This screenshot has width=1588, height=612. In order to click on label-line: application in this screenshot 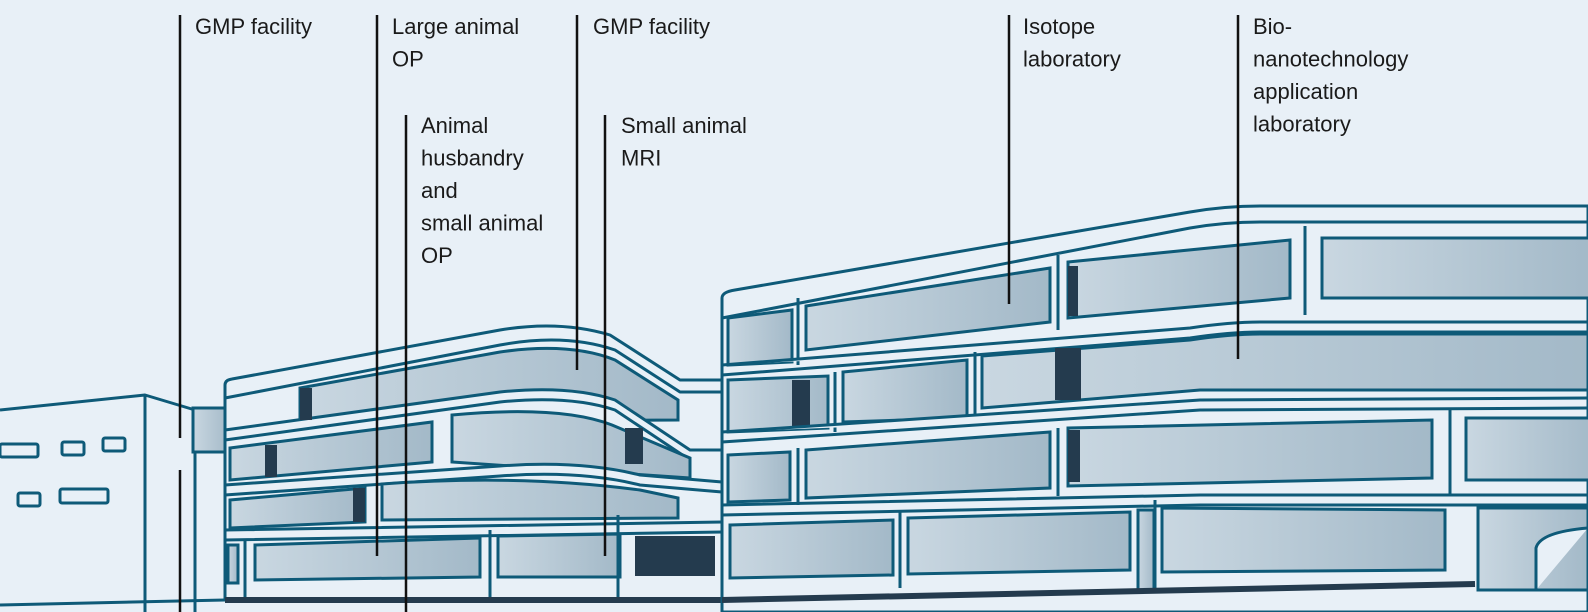, I will do `click(1305, 91)`.